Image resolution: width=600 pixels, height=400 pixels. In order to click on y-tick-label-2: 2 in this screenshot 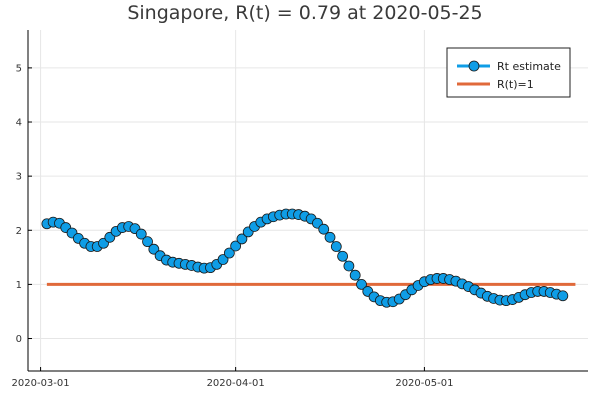, I will do `click(19, 231)`.